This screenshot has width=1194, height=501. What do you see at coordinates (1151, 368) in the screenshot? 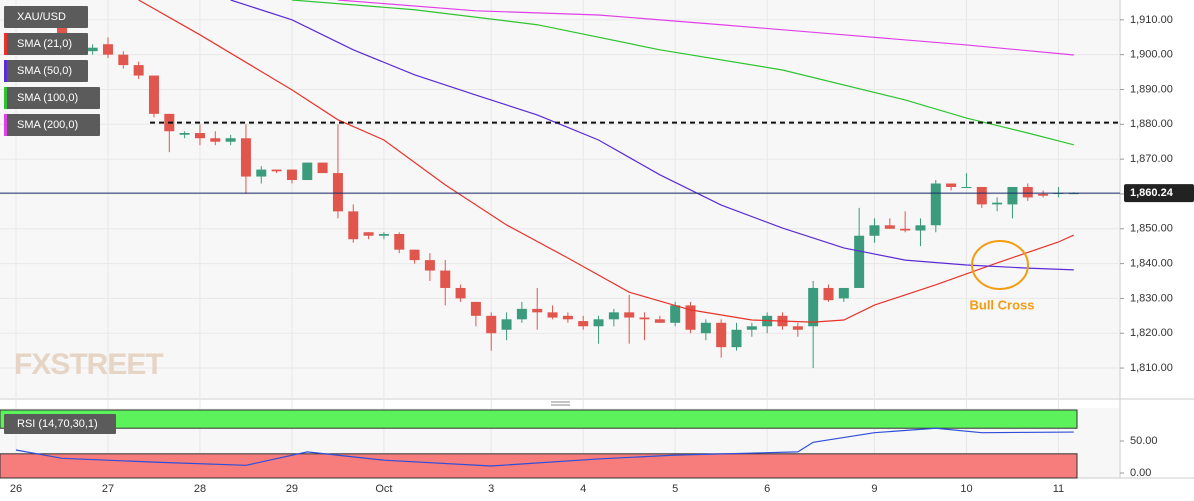
I see `y-tick-label: 1,810.00` at bounding box center [1151, 368].